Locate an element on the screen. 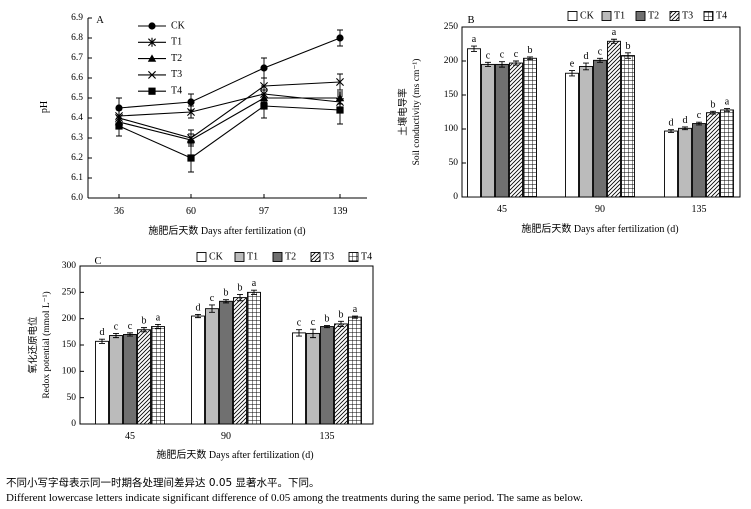 The width and height of the screenshot is (751, 509). panel-a-y-tick-label: 6.6 is located at coordinates (77, 78).